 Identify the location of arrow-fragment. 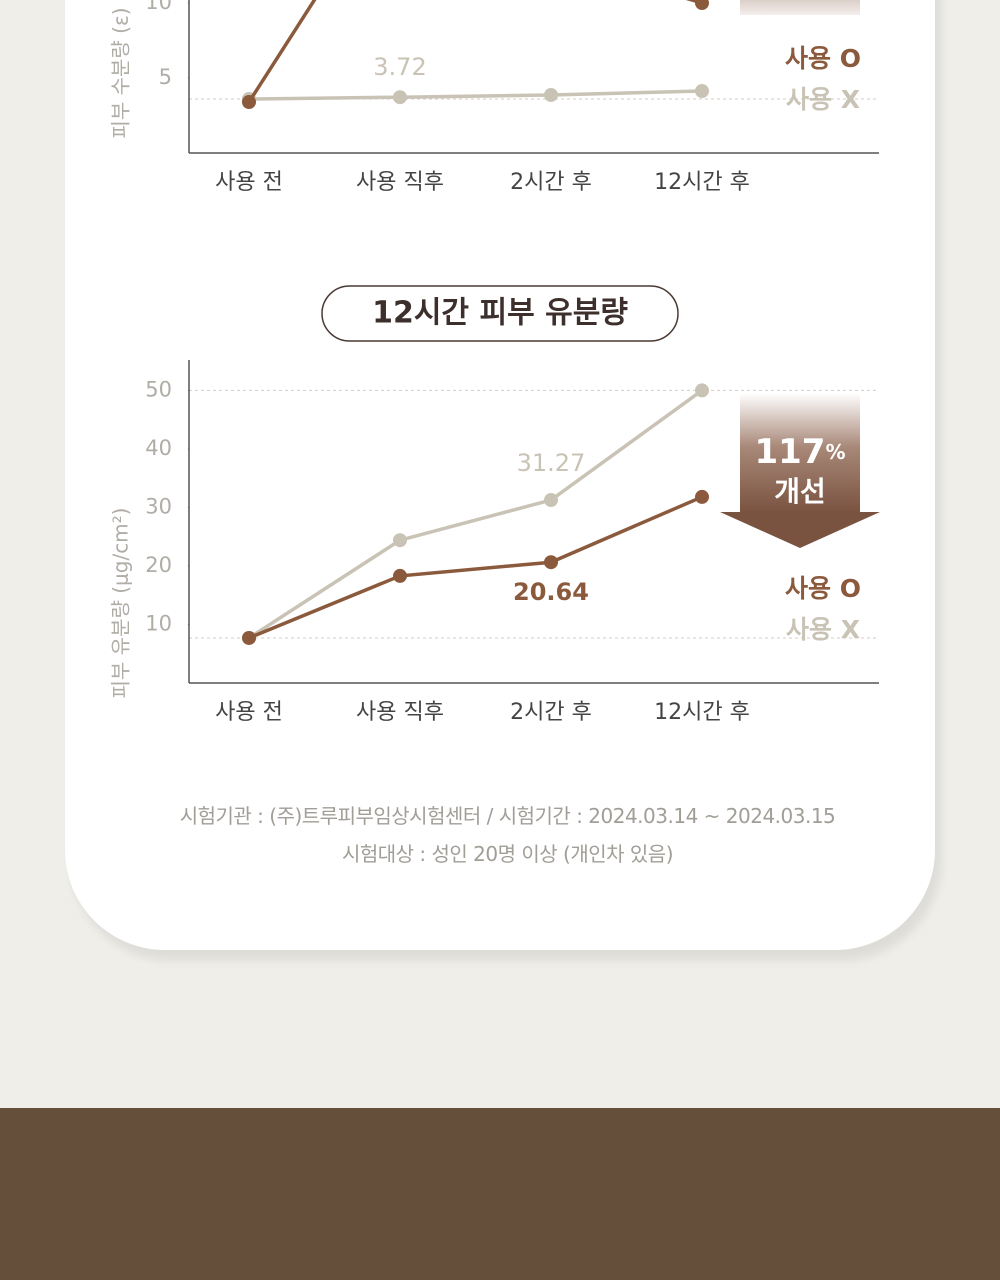
(800, 7).